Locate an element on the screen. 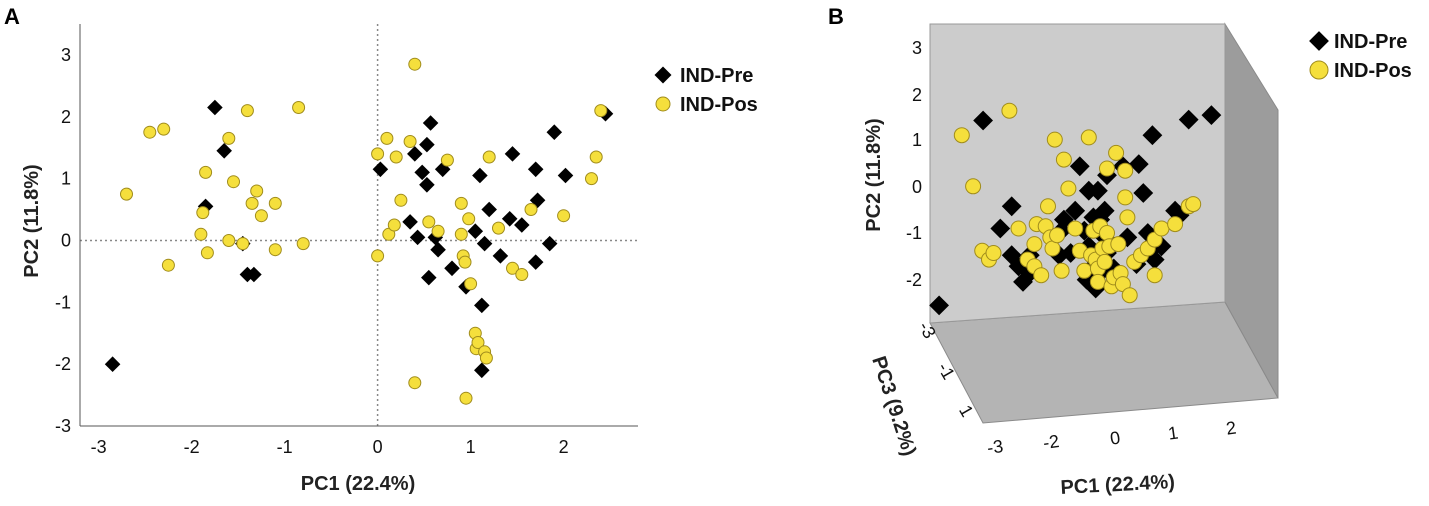  legend-pos-marker is located at coordinates (663, 104).